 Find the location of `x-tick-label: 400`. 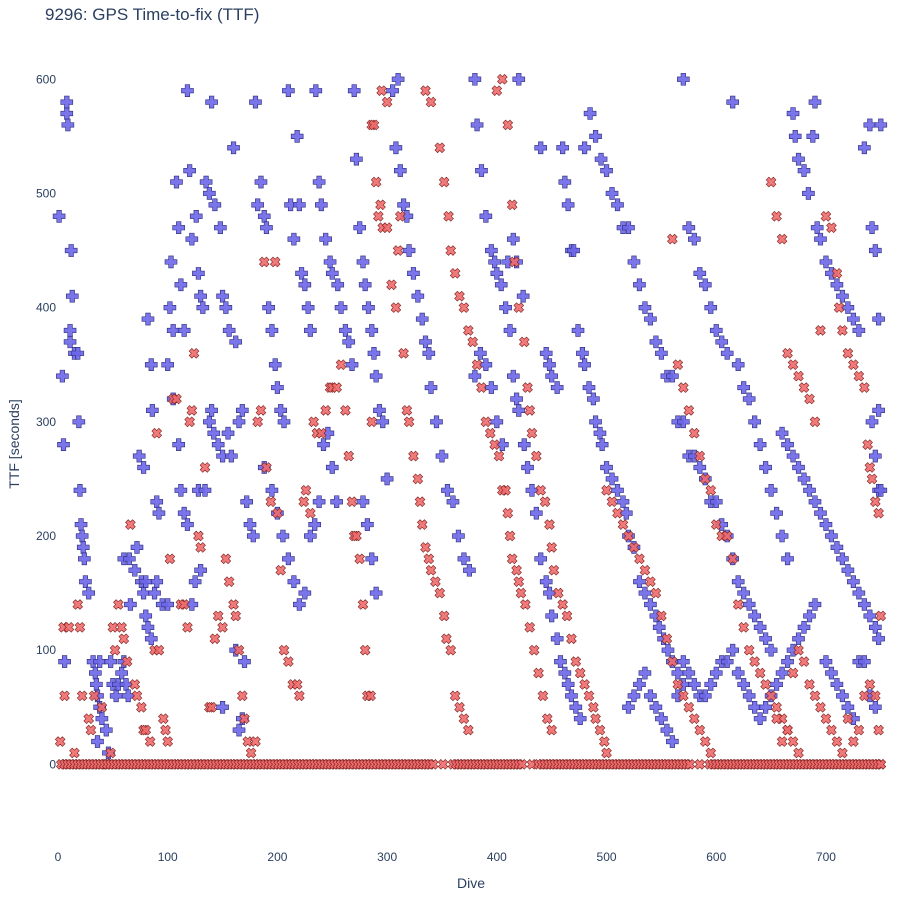

x-tick-label: 400 is located at coordinates (497, 857).